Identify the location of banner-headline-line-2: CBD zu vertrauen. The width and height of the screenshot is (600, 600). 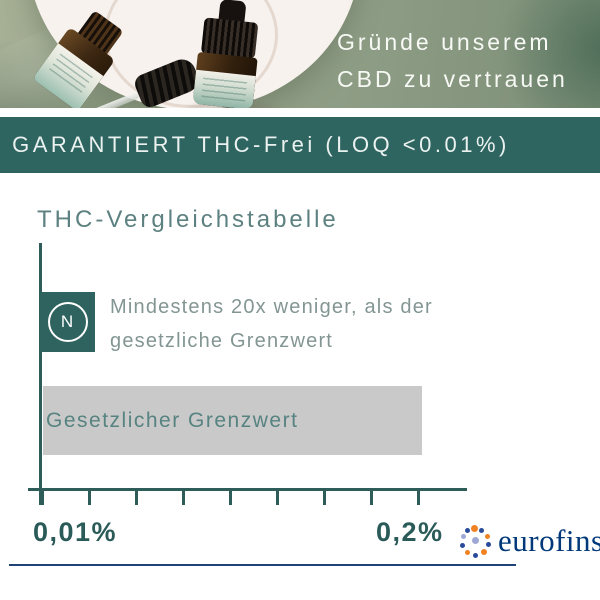
(452, 79).